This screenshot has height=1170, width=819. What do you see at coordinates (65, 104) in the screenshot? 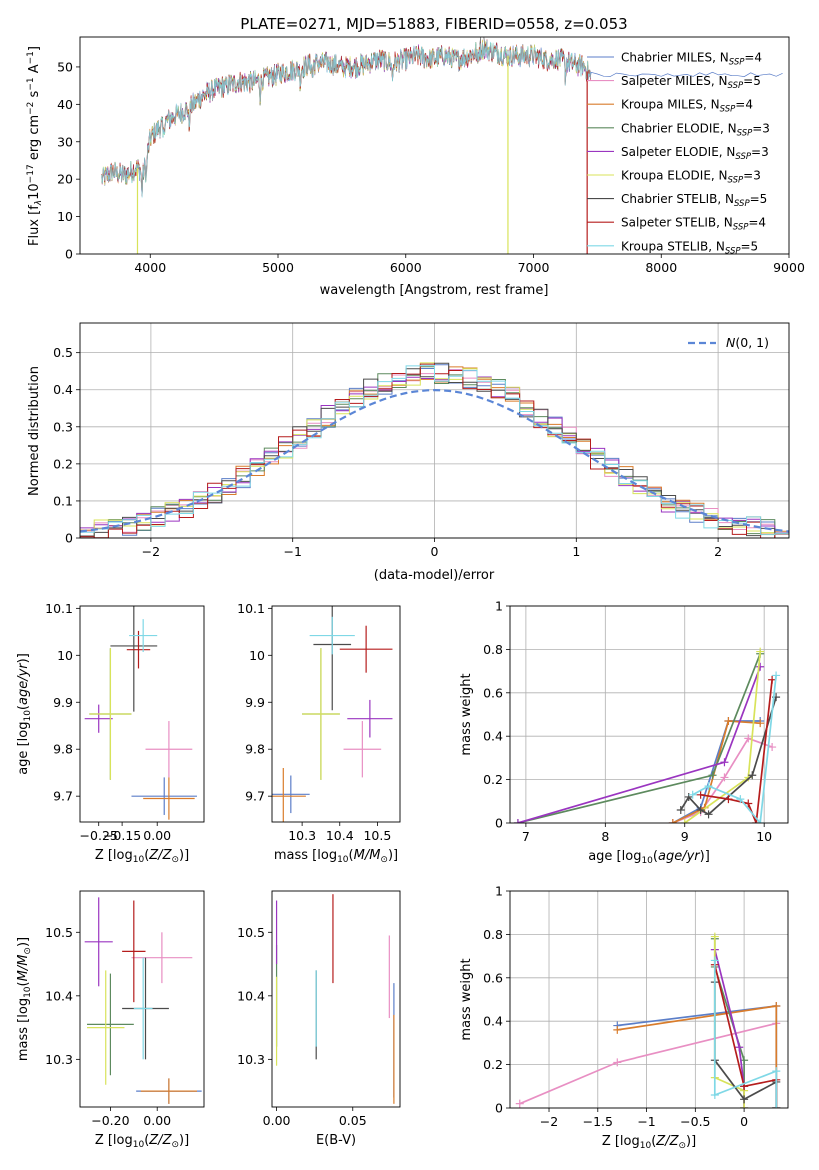
I see `spectrum-ytick-label: 40` at bounding box center [65, 104].